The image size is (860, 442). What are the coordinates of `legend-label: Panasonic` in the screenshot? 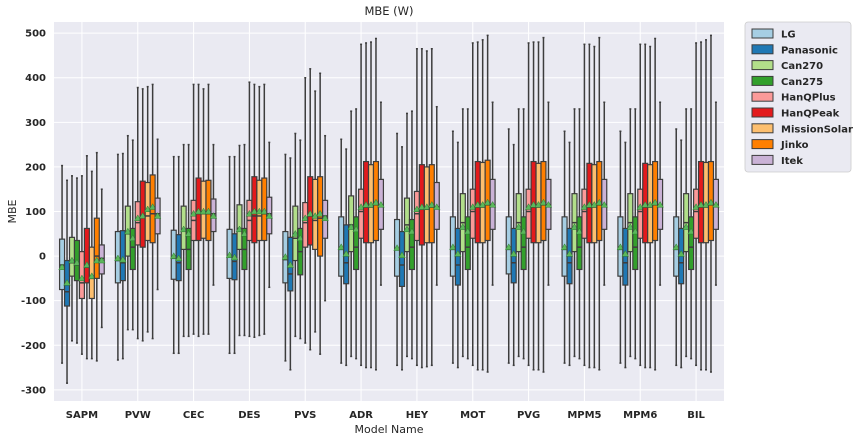 It's located at (809, 50).